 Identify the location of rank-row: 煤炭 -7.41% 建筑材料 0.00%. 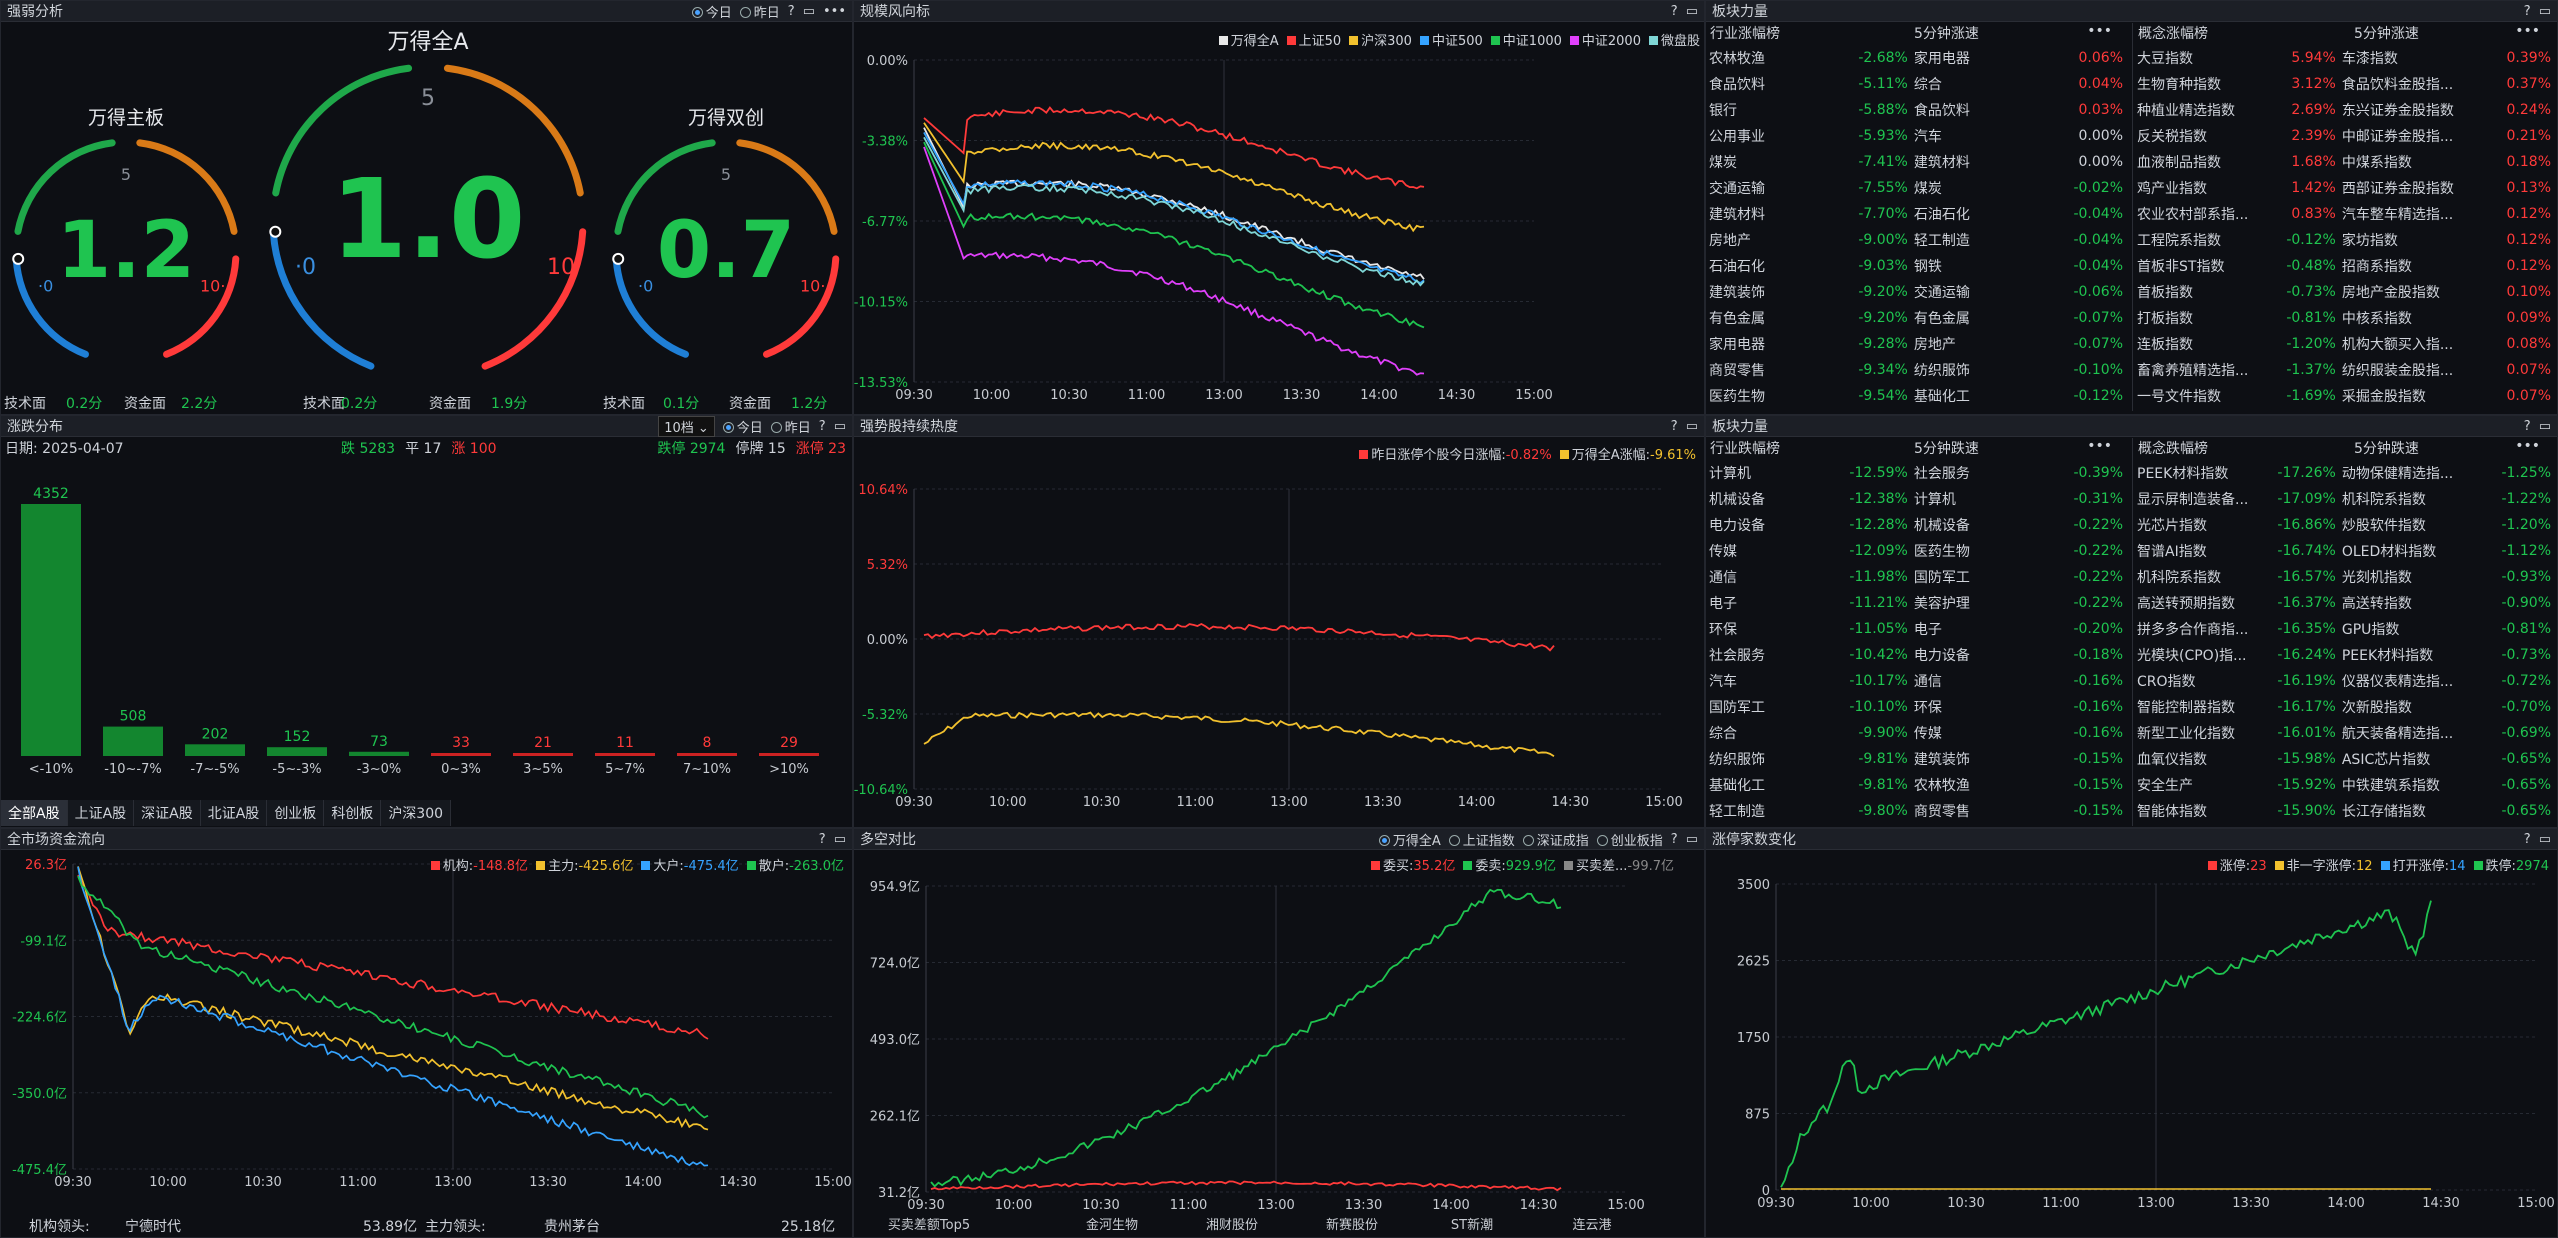
(1916, 162).